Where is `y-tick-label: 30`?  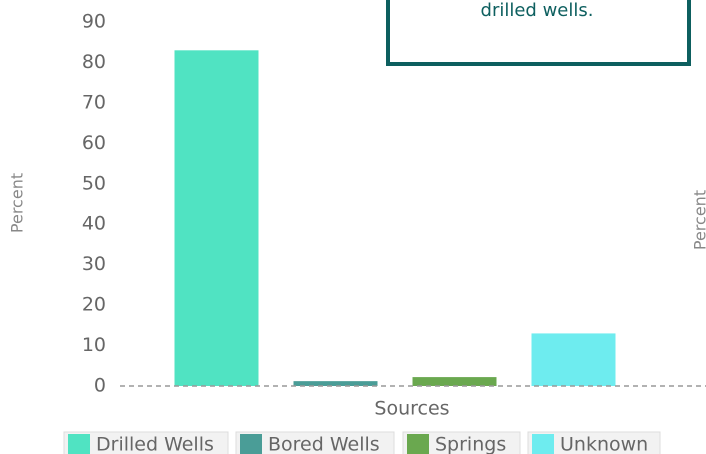
y-tick-label: 30 is located at coordinates (94, 264).